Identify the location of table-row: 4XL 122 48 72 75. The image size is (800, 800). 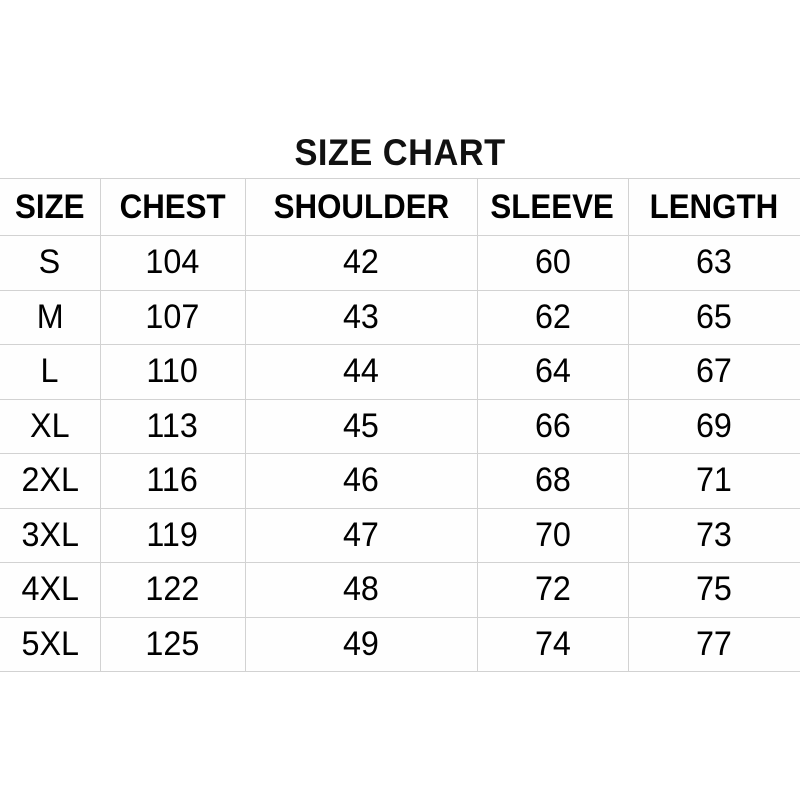
(400, 590).